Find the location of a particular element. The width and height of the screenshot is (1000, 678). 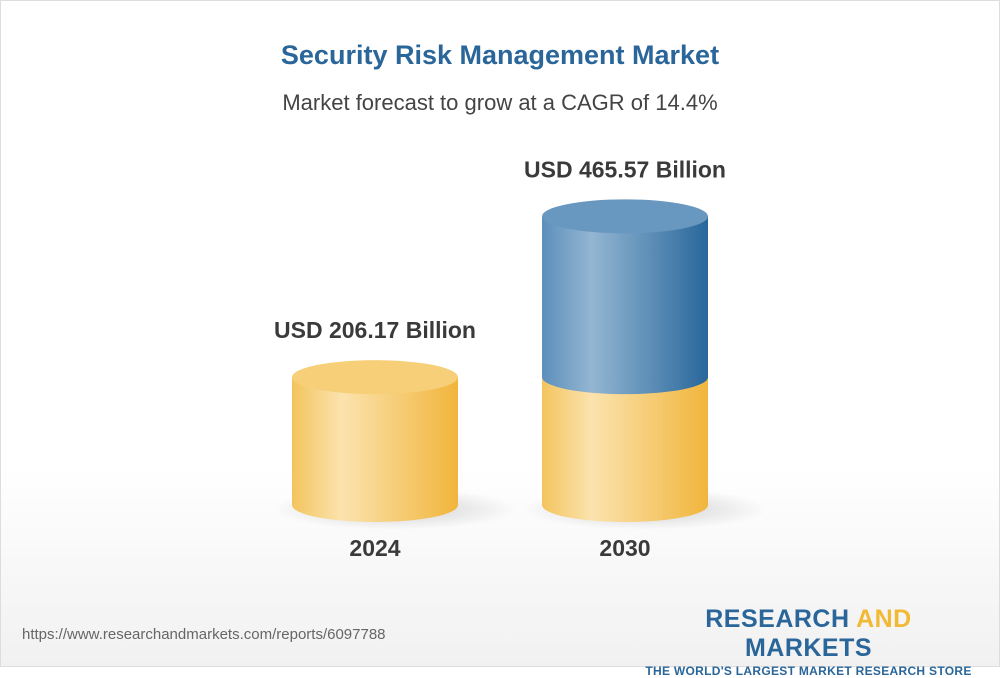

cylinder-2024-body is located at coordinates (375, 449).